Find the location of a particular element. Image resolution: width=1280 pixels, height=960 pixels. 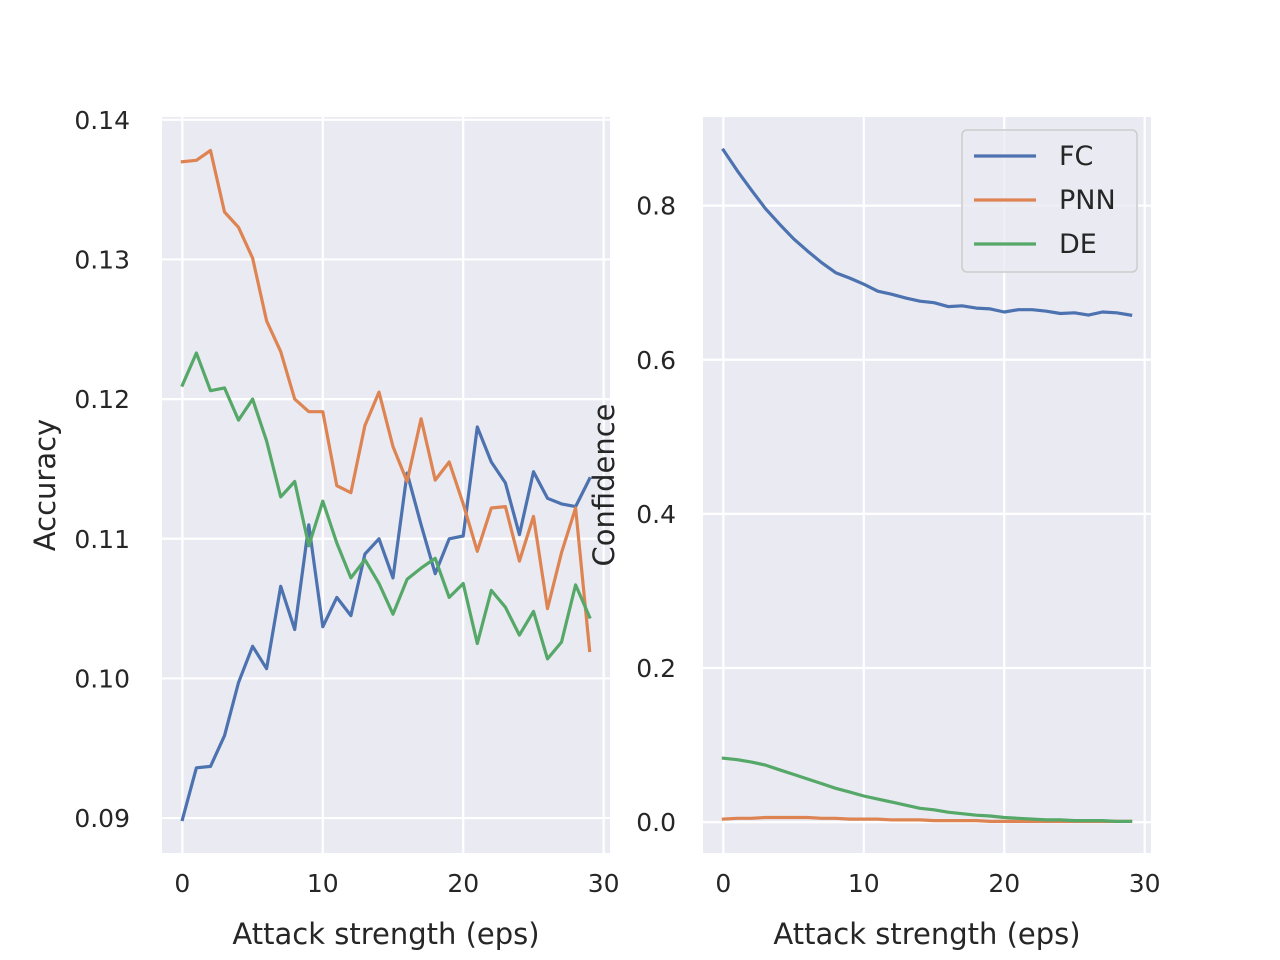

legend-box is located at coordinates (1049, 201).